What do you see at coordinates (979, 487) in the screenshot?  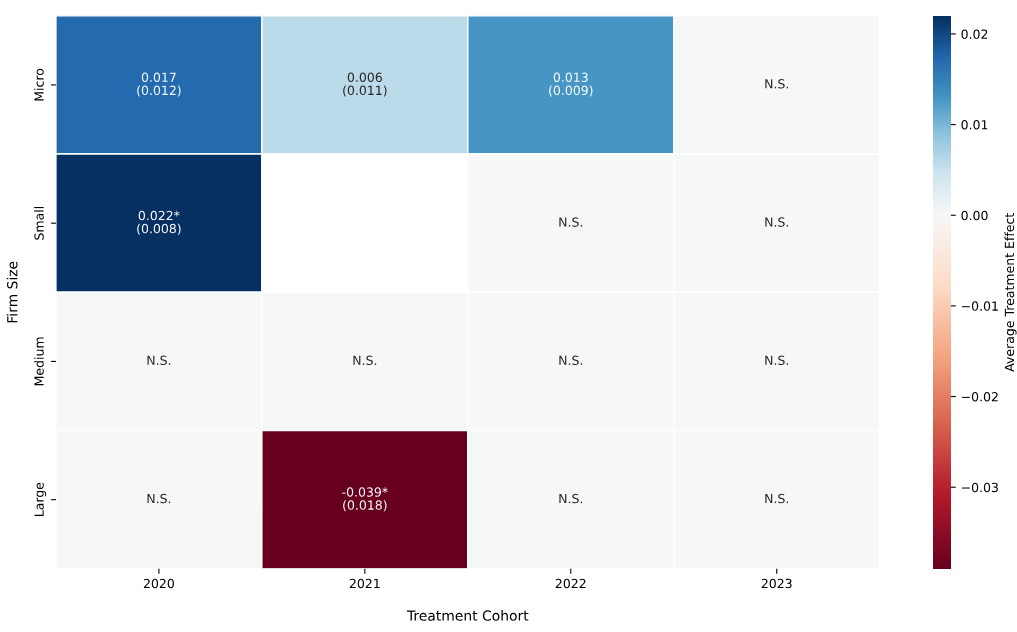 I see `color-bar-label: −0.03` at bounding box center [979, 487].